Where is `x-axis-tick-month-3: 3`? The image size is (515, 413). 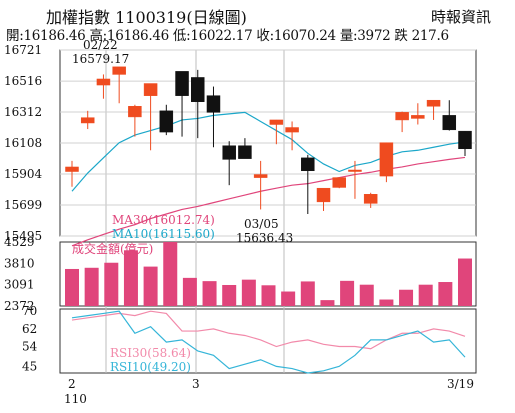
x-axis-tick-month-3: 3 is located at coordinates (196, 384).